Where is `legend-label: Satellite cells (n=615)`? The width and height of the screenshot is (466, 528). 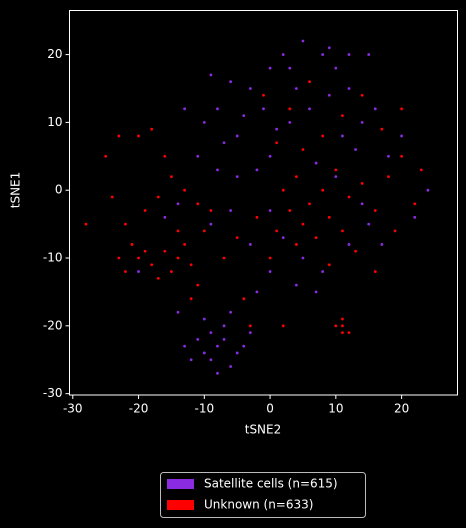
legend-label: Satellite cells (n=615) is located at coordinates (271, 484).